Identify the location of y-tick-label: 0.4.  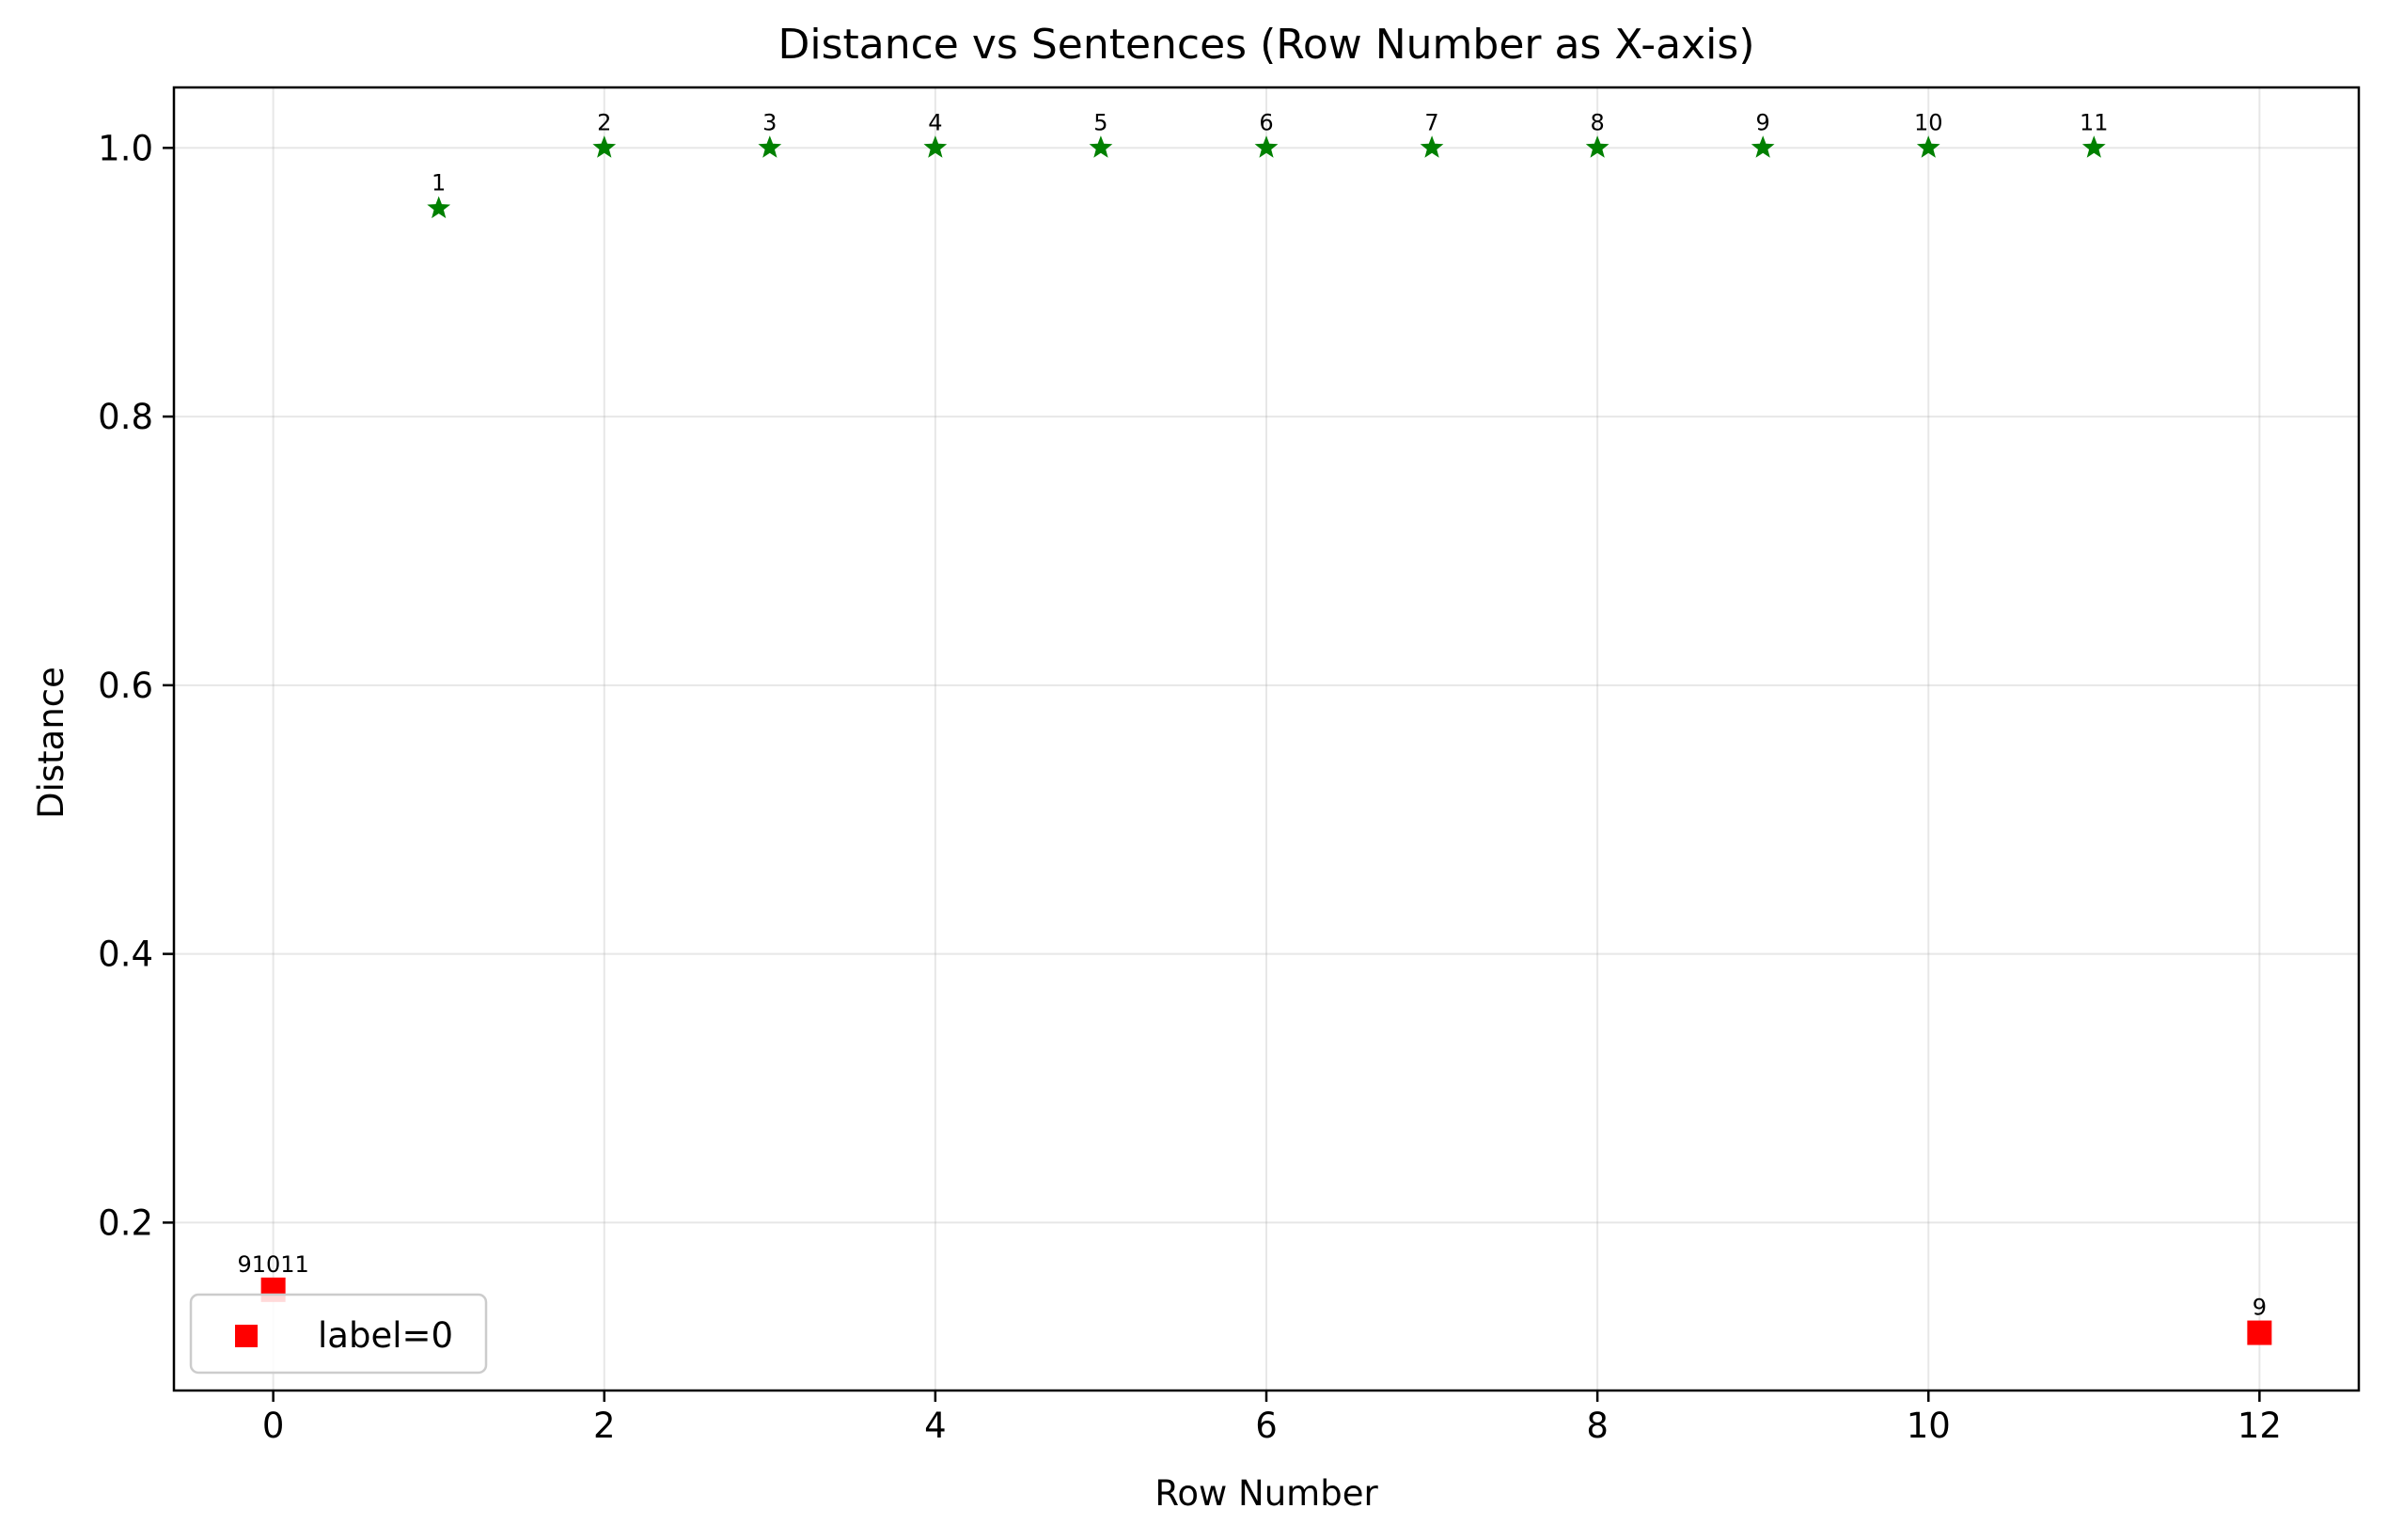
(125, 955).